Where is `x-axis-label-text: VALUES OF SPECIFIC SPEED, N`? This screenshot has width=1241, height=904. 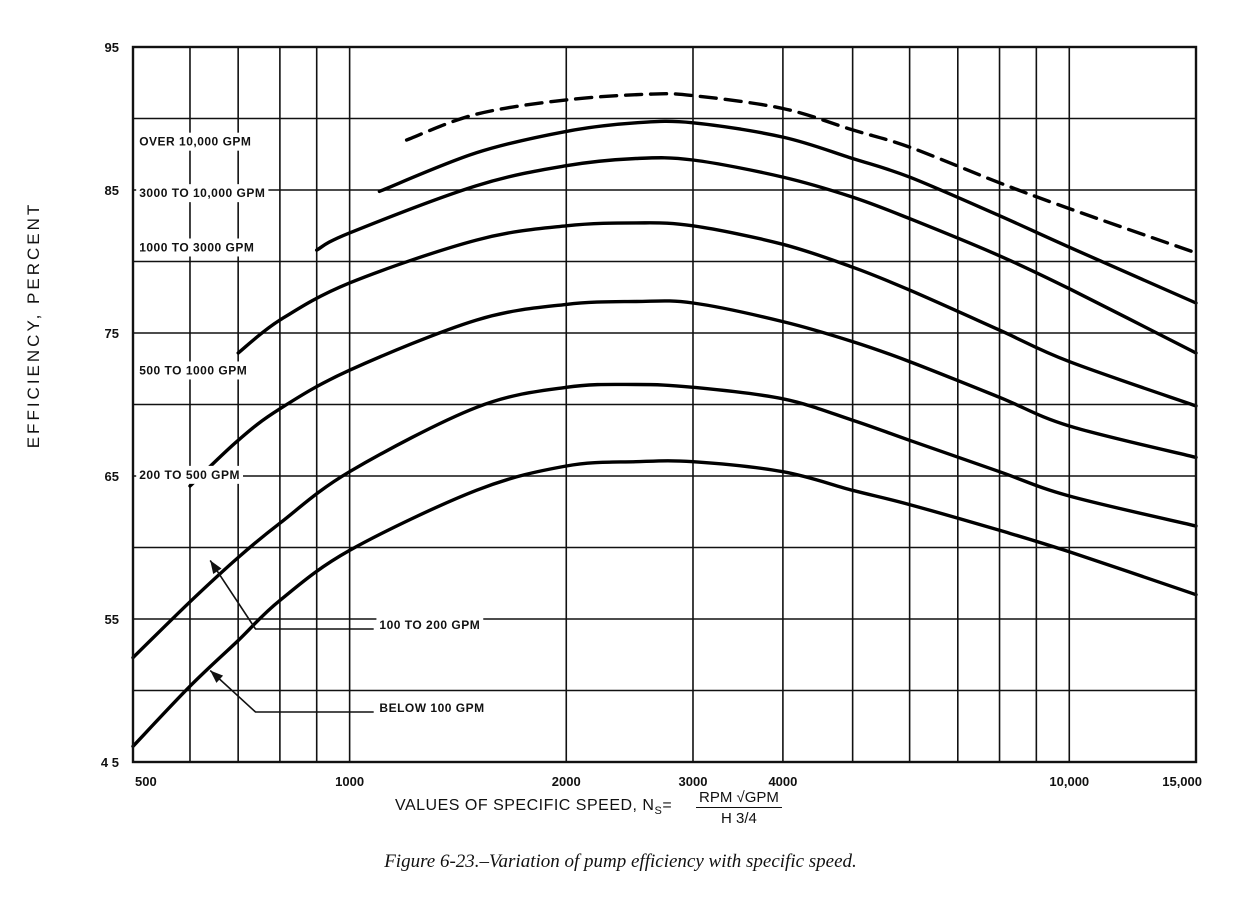 x-axis-label-text: VALUES OF SPECIFIC SPEED, N is located at coordinates (525, 805).